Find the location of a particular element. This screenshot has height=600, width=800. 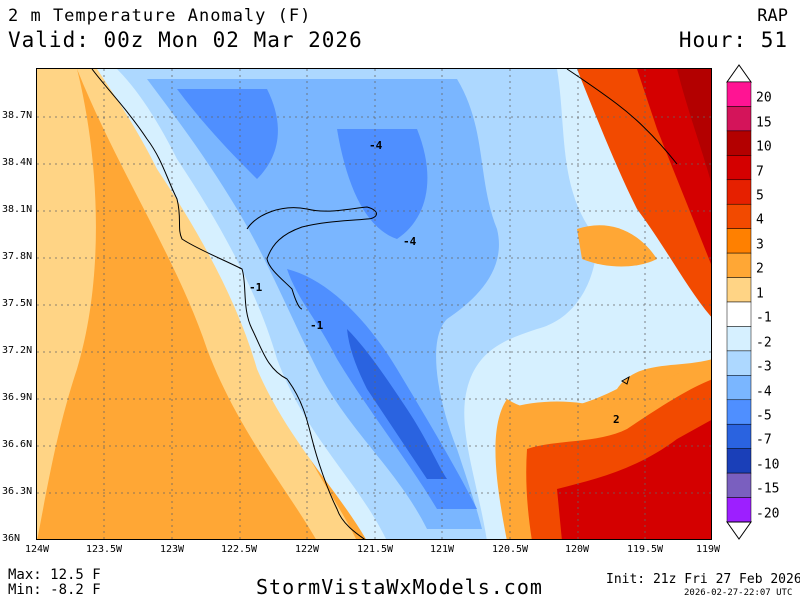

lat-label: 38.4N is located at coordinates (17, 162).